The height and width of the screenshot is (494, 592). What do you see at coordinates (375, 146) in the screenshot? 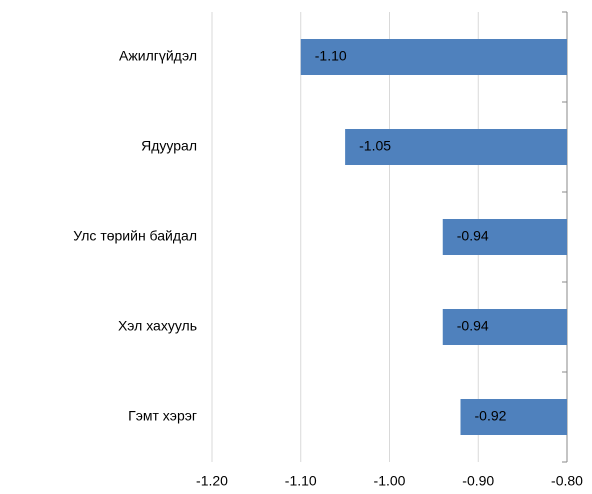
I see `data-label: -1.05` at bounding box center [375, 146].